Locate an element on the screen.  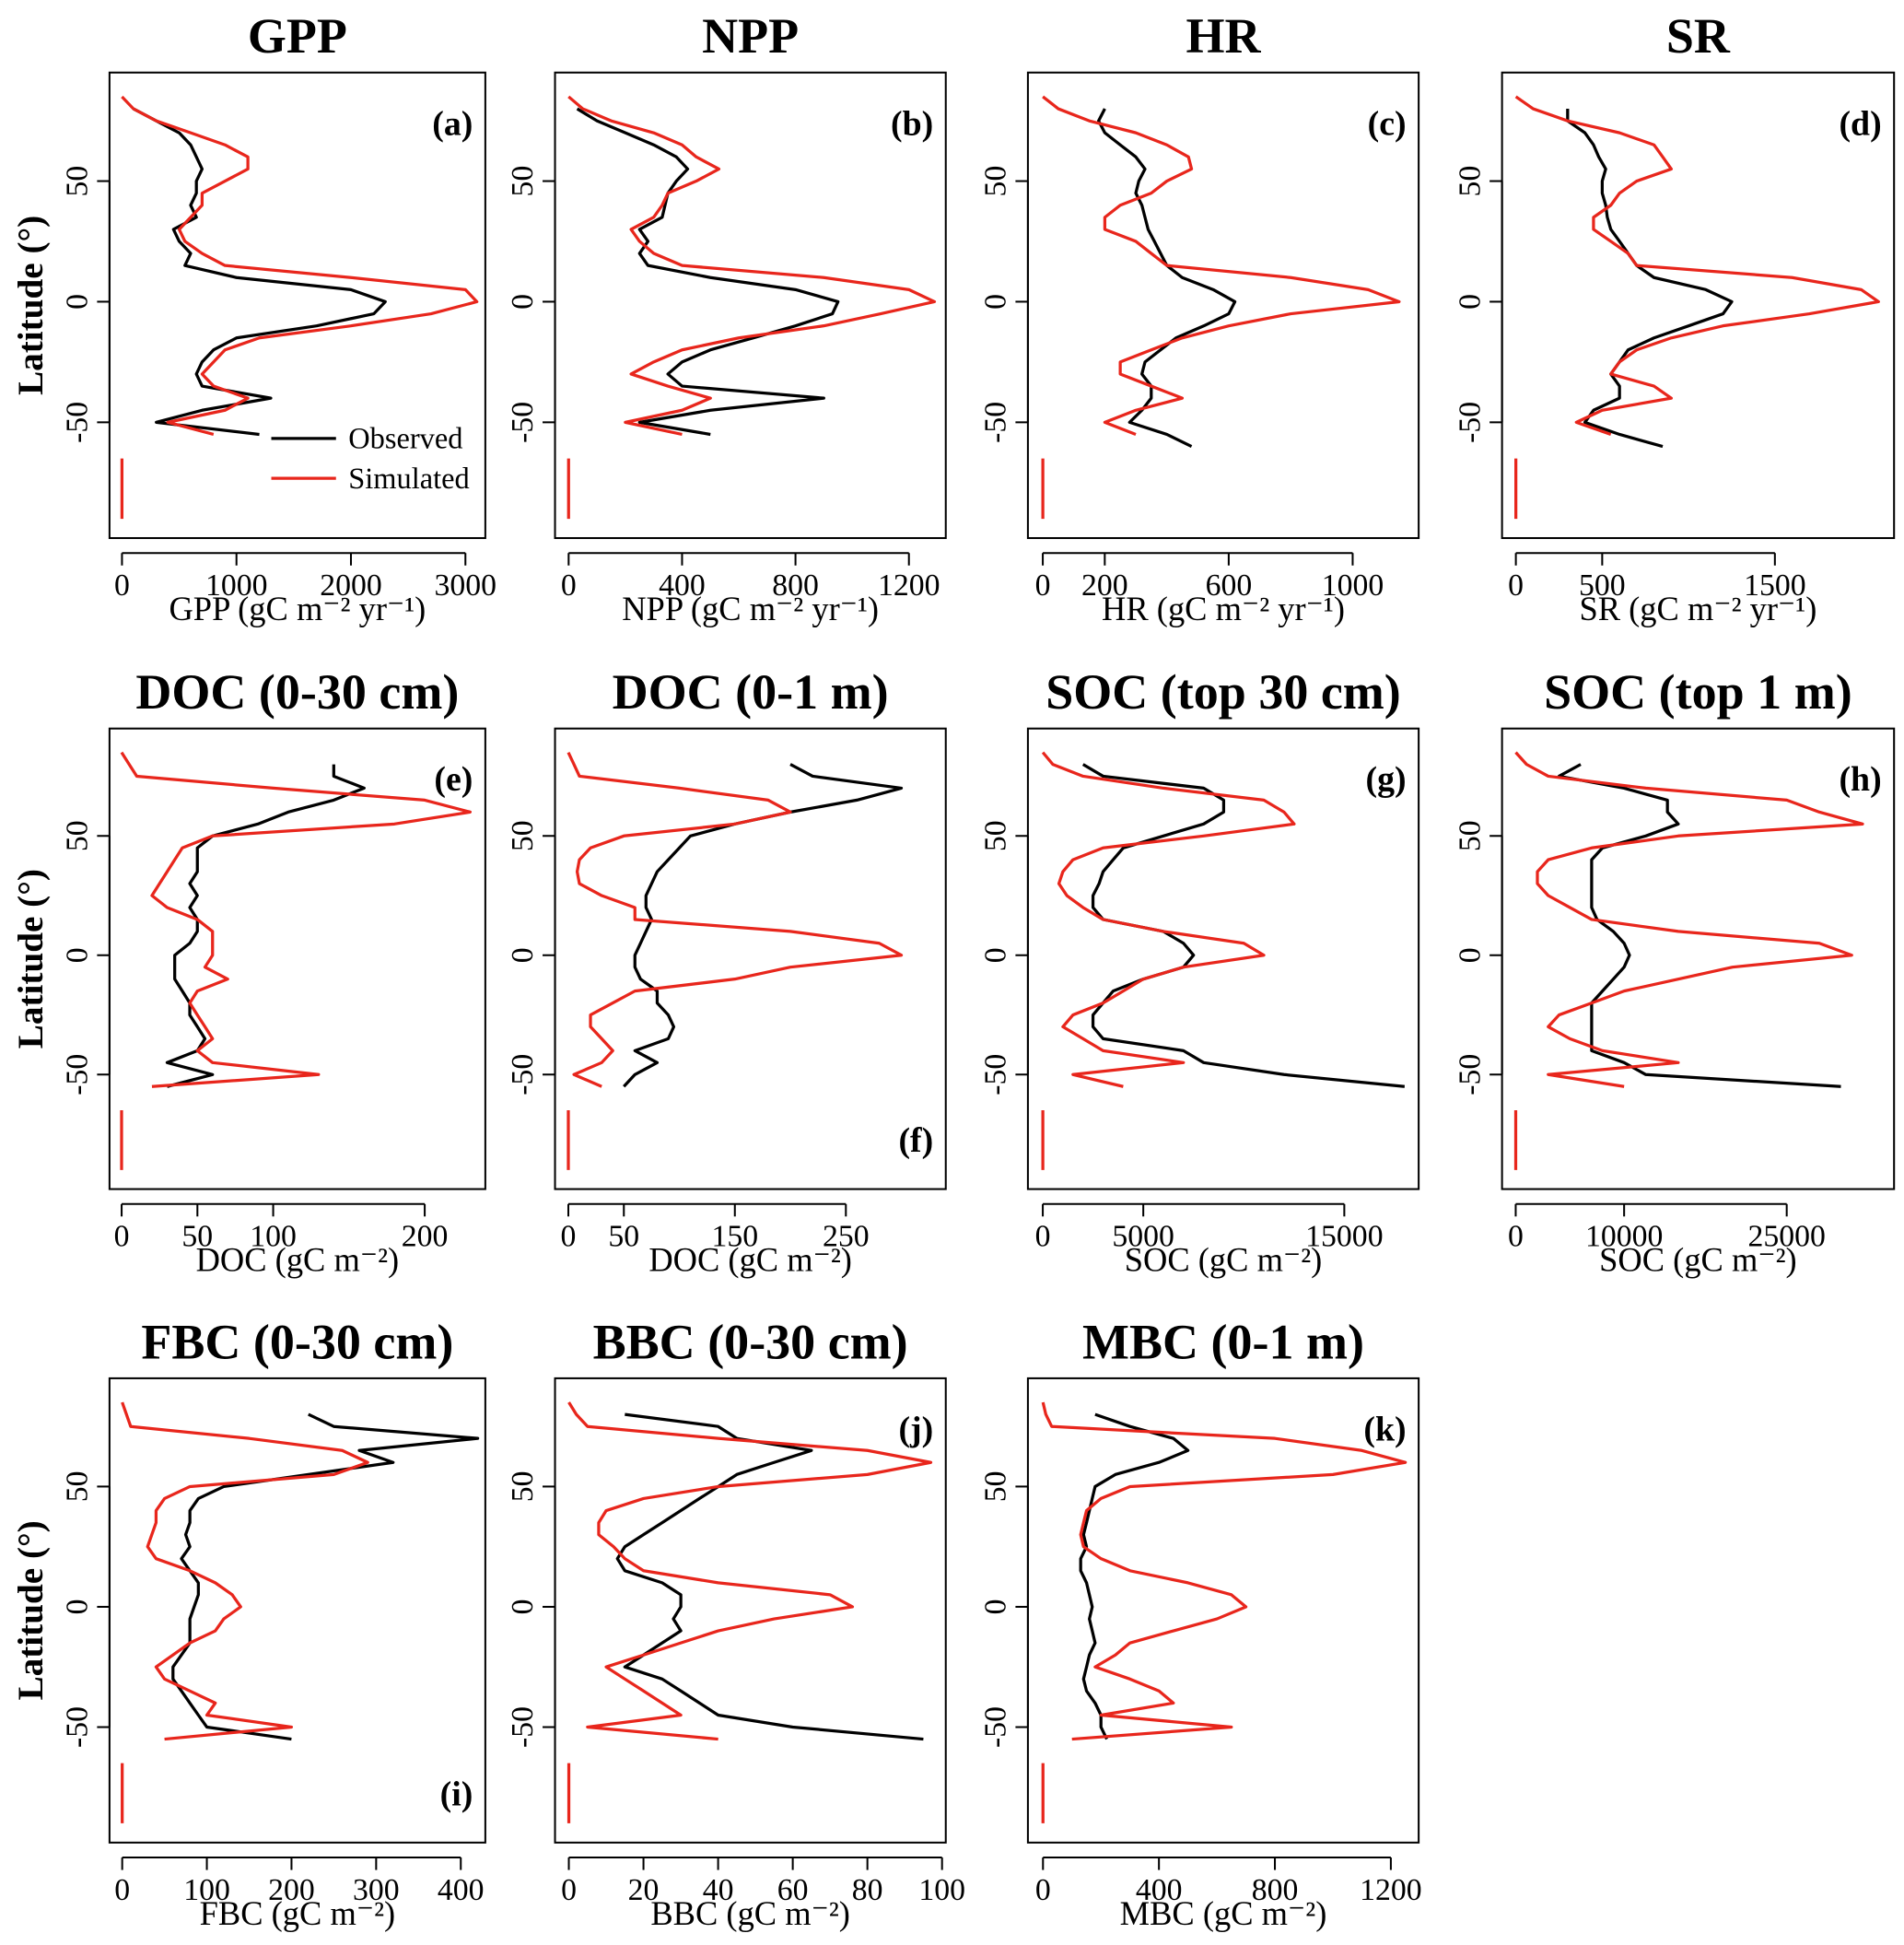
panel-label: (a) is located at coordinates (452, 123).